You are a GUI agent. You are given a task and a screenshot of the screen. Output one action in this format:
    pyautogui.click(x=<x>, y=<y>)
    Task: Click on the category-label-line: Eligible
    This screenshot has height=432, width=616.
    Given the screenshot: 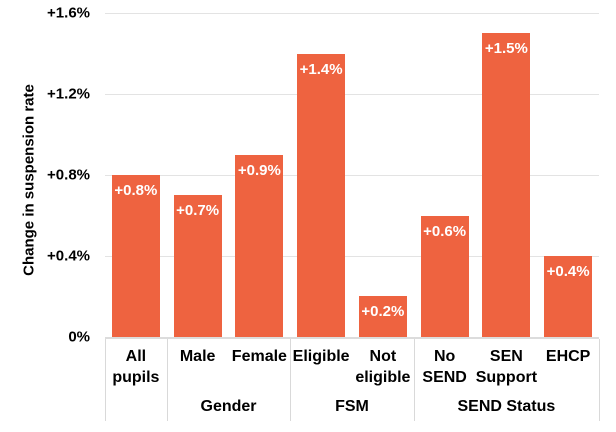 What is the action you would take?
    pyautogui.click(x=321, y=356)
    